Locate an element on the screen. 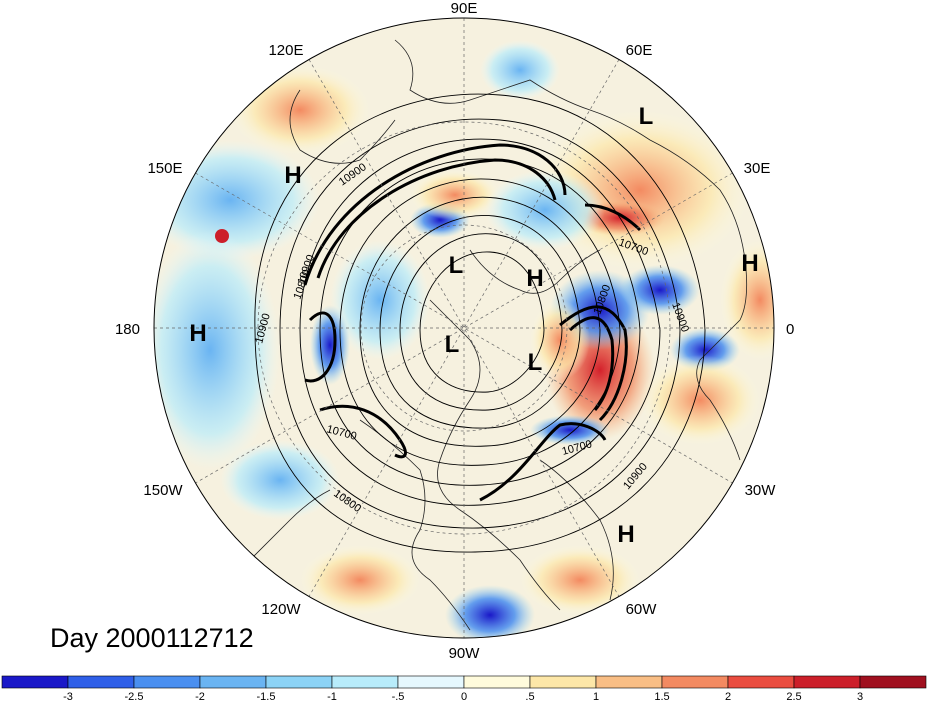 Image resolution: width=928 pixels, height=702 pixels. lon-label-30w: 30W is located at coordinates (761, 490).